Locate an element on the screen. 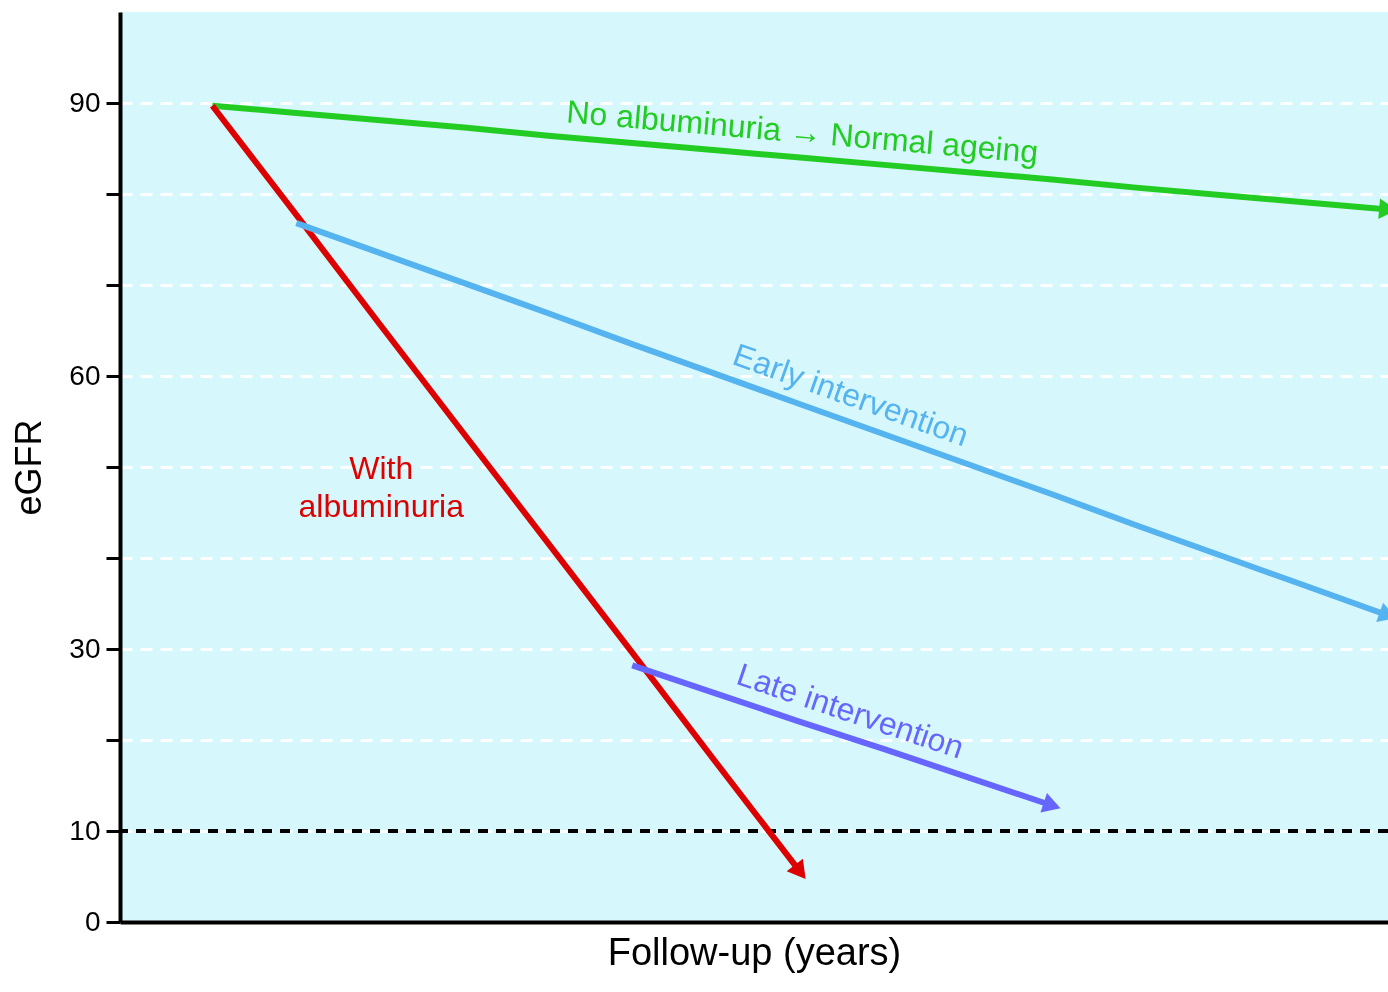 This screenshot has width=1388, height=992. y-axis-title: eGFR is located at coordinates (29, 467).